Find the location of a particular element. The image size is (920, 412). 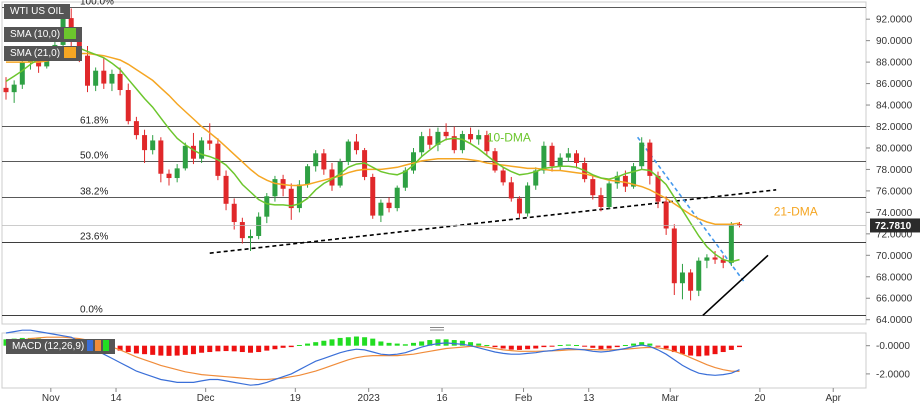

x-tick-label: Mar is located at coordinates (671, 398).